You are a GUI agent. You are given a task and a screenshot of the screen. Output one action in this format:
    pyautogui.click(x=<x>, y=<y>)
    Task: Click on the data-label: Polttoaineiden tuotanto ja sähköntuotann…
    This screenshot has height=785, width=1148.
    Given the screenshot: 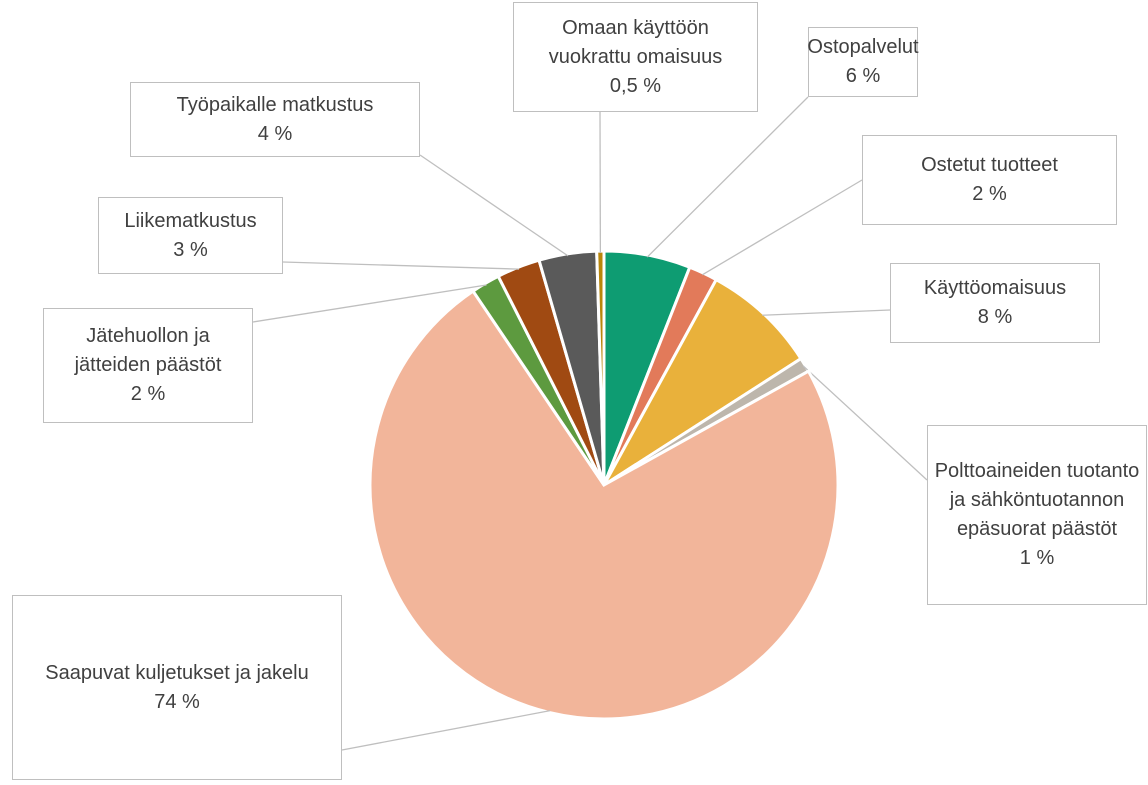 What is the action you would take?
    pyautogui.click(x=1037, y=515)
    